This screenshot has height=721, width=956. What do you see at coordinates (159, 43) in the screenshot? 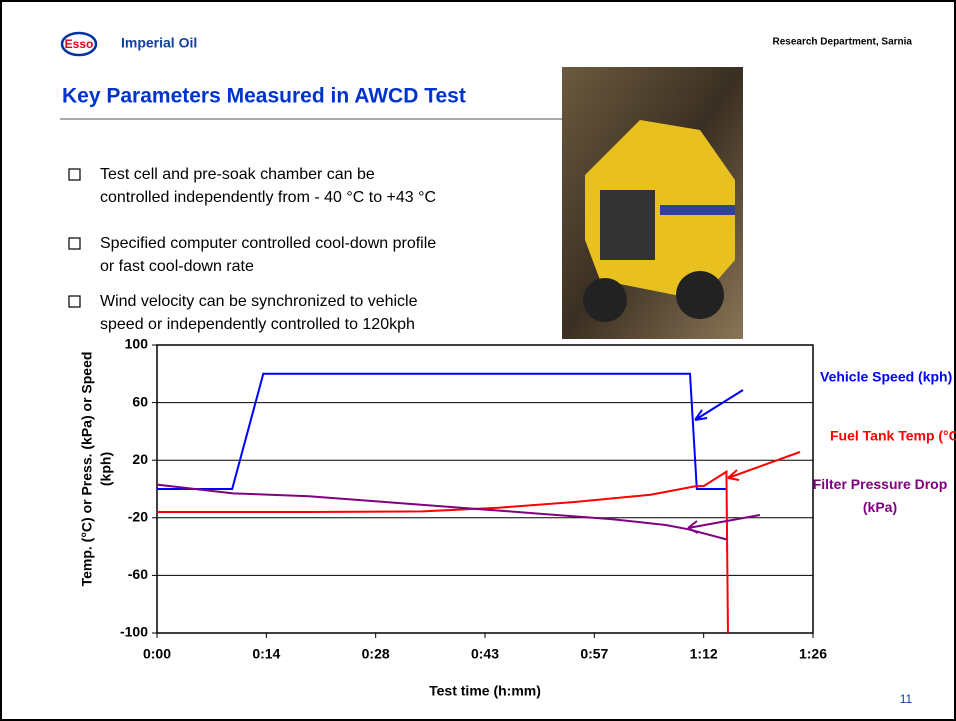
I see `company: Imperial Oil` at bounding box center [159, 43].